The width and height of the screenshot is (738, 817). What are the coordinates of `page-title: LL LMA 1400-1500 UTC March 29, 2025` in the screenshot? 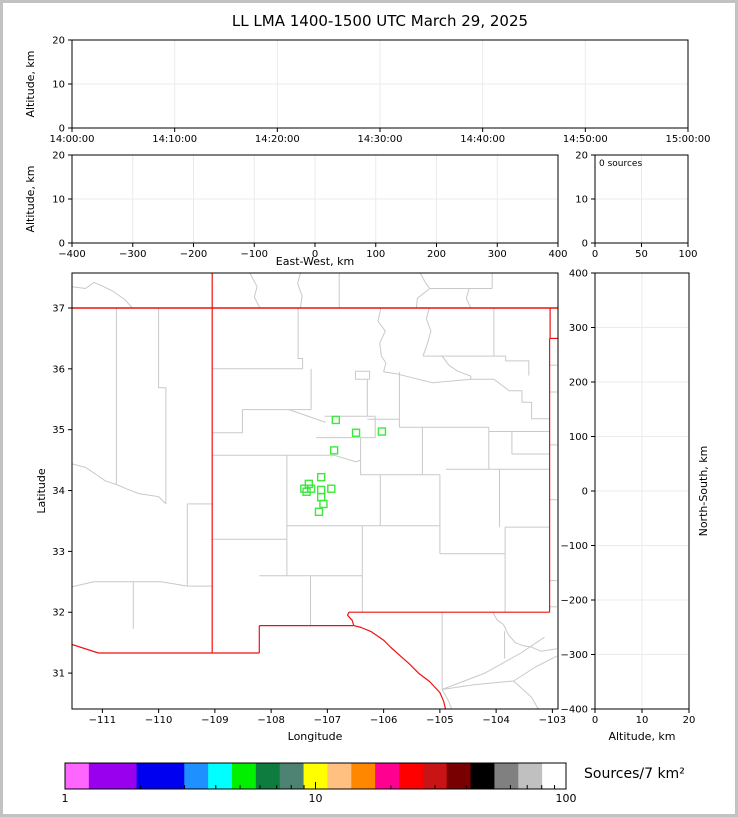 It's located at (380, 21).